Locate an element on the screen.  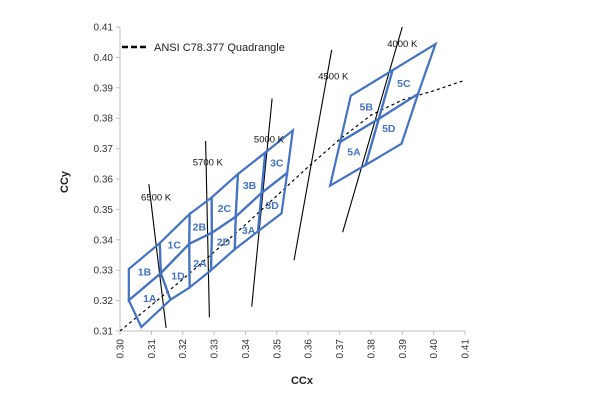
bin-label: 5D is located at coordinates (389, 129).